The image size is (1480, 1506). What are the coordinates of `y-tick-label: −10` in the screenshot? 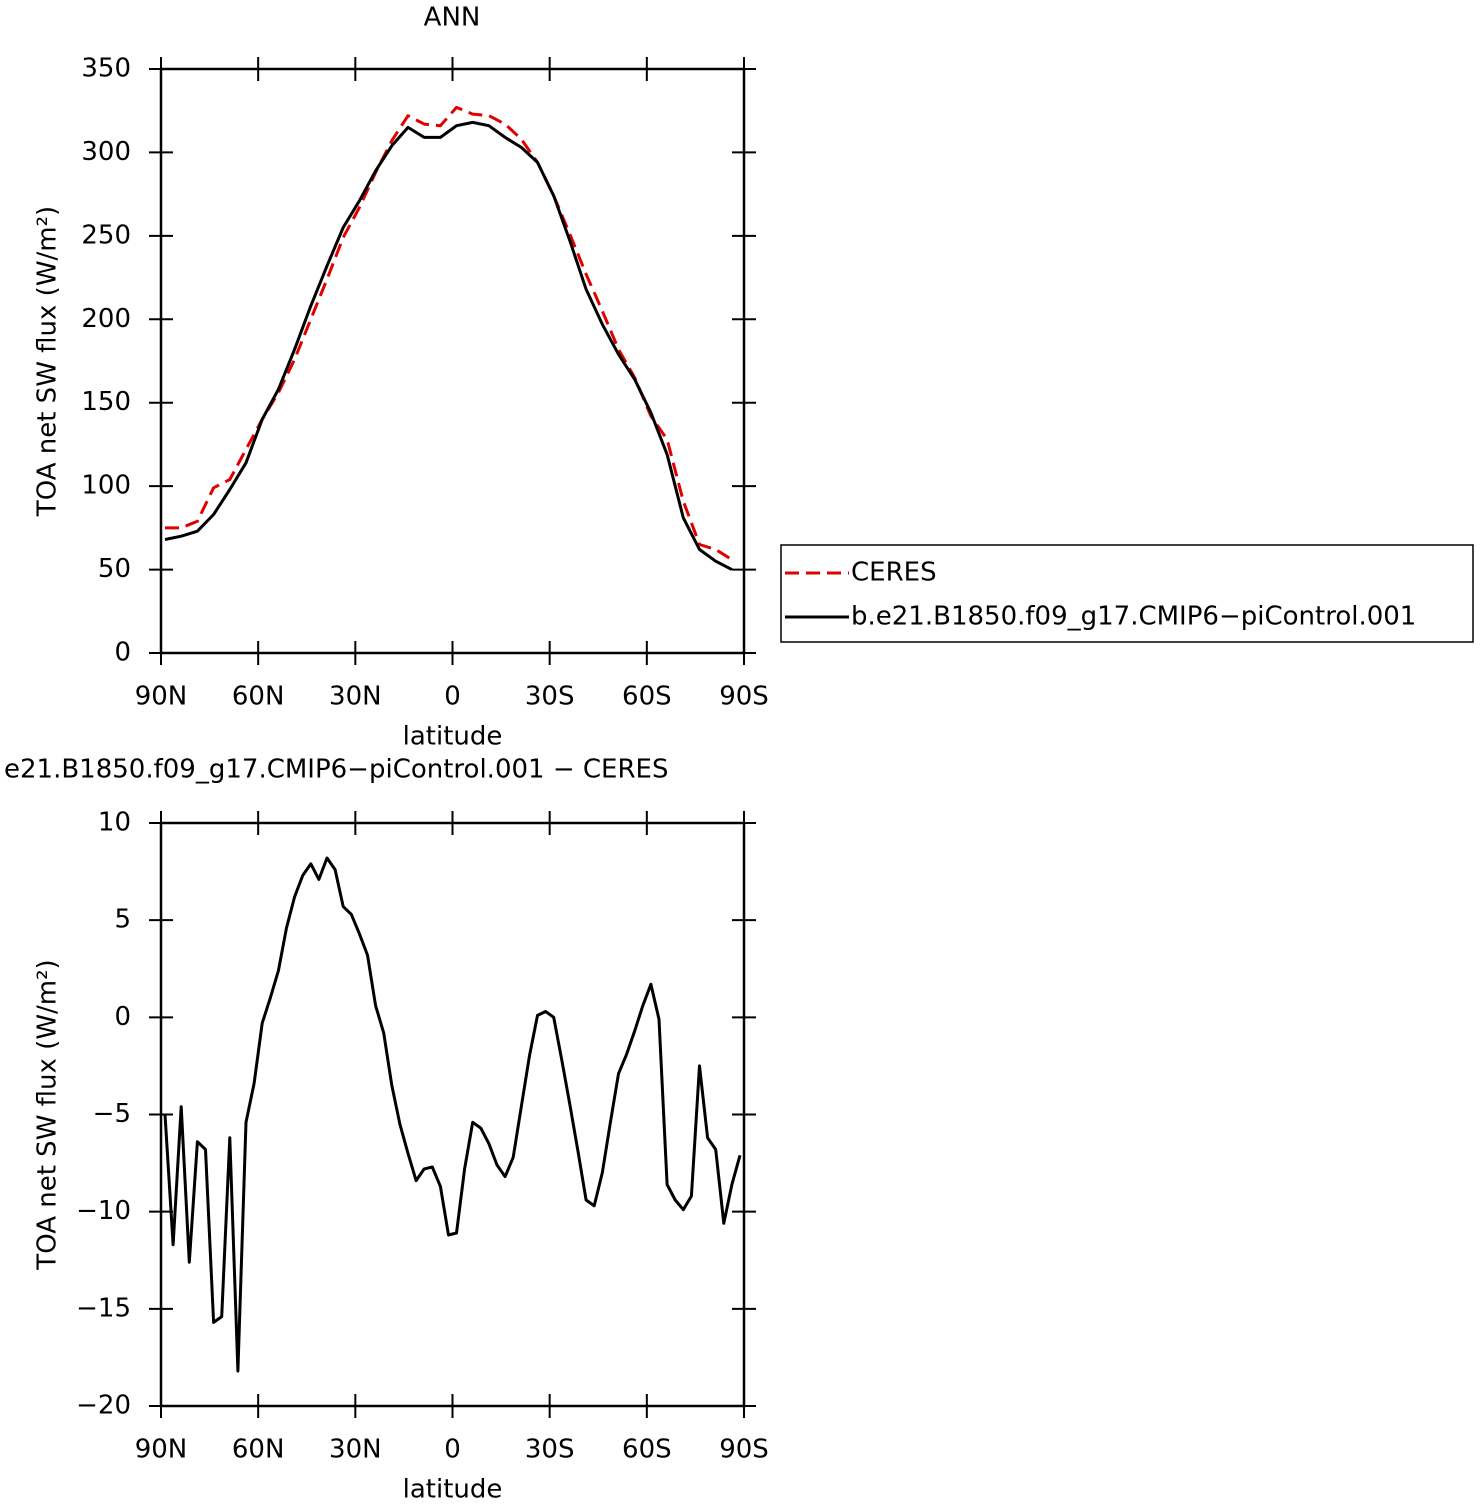 It's located at (103, 1211).